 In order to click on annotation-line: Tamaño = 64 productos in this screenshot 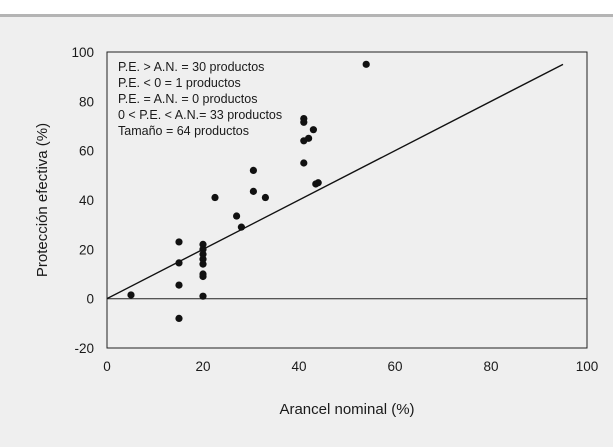, I will do `click(183, 131)`.